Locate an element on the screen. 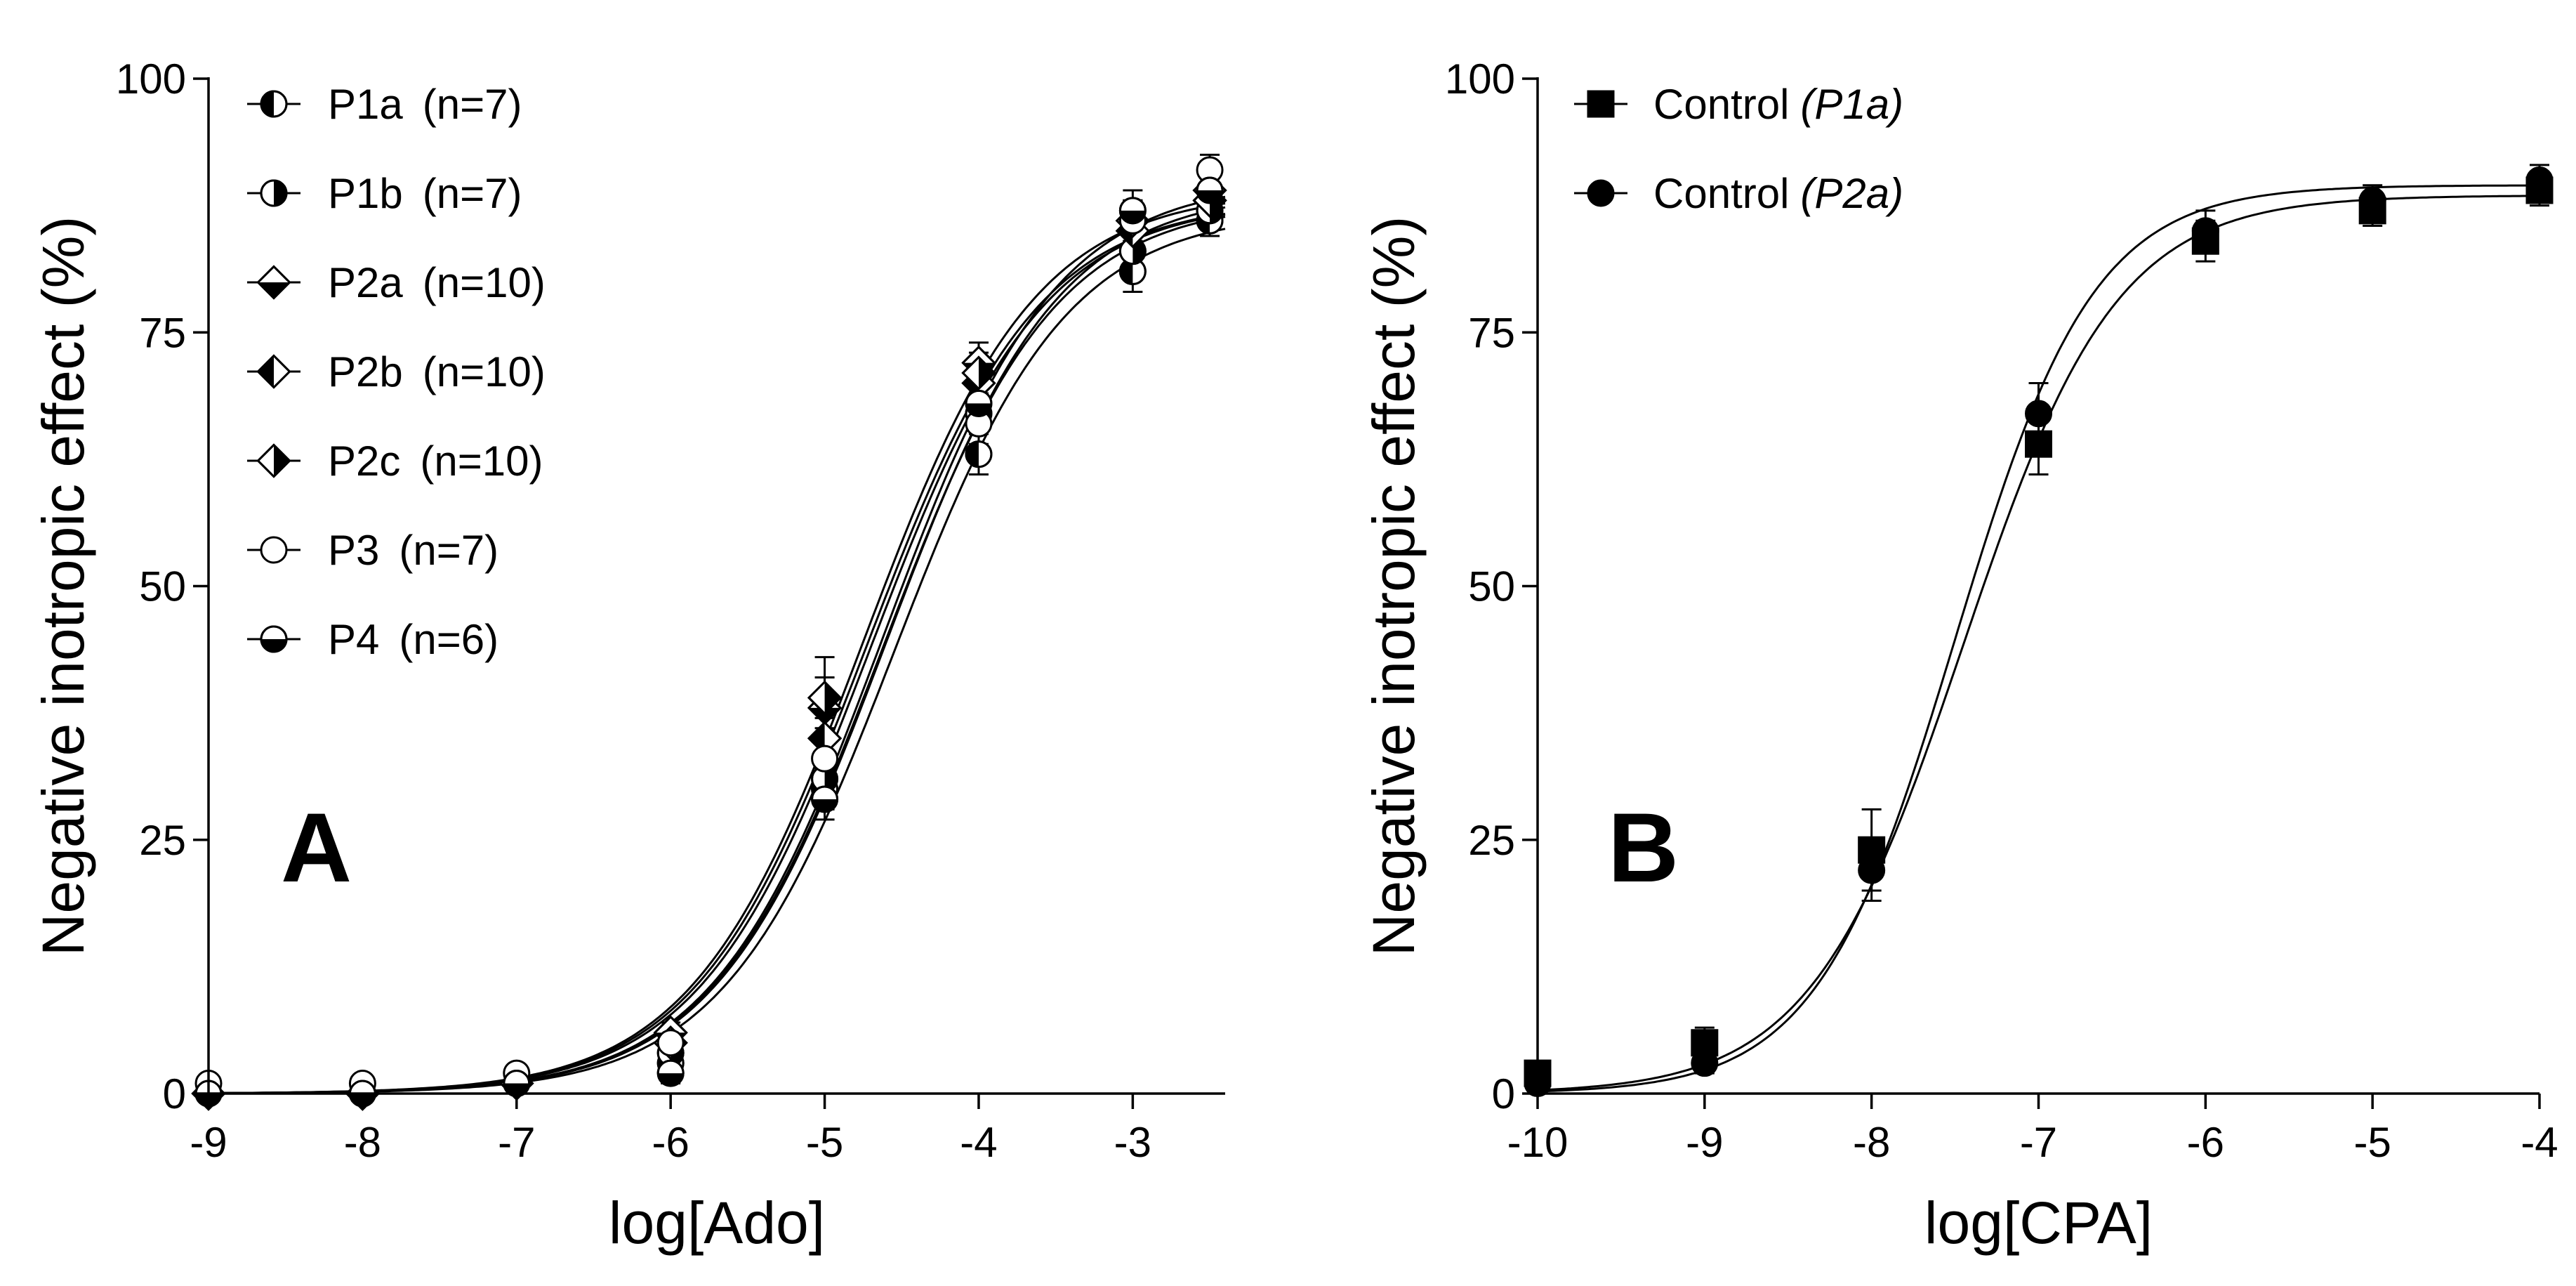  legend-item: P3 (n=7) is located at coordinates (372, 551).